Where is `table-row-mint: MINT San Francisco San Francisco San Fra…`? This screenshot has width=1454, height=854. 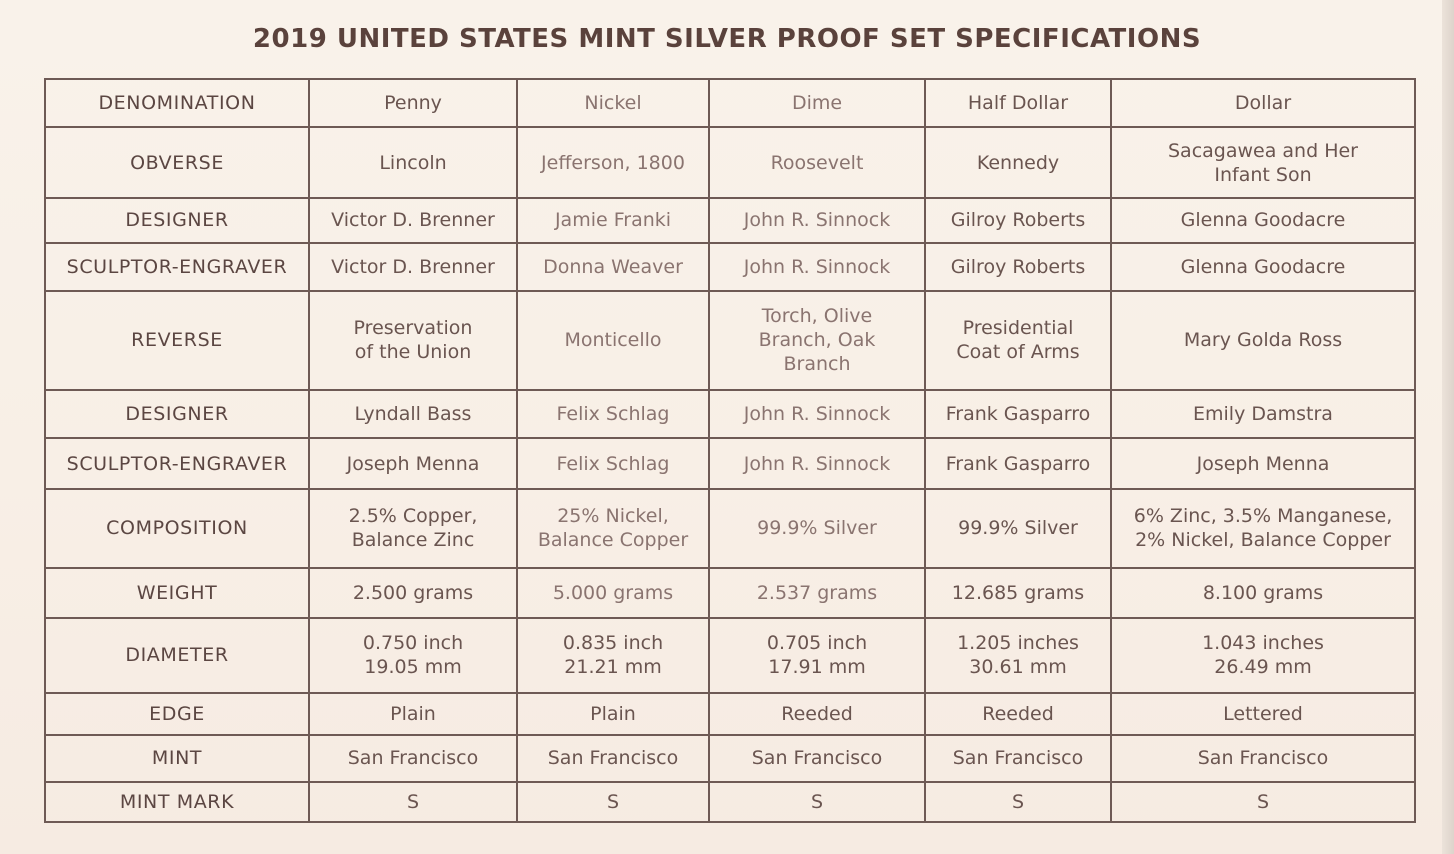 table-row-mint: MINT San Francisco San Francisco San Fra… is located at coordinates (730, 758).